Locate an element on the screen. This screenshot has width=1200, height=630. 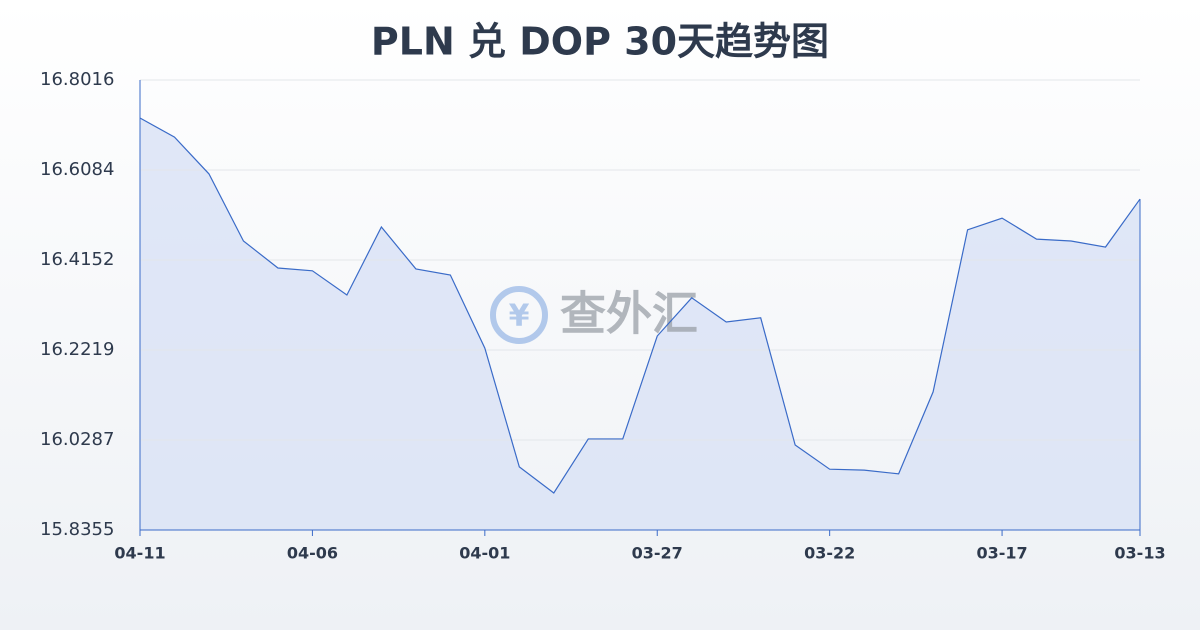
y-tick-label: 16.6084 is located at coordinates (77, 169).